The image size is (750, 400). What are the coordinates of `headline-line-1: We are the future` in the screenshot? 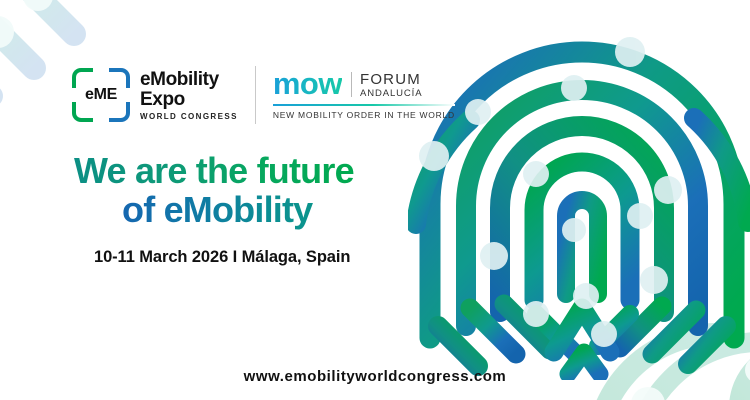 It's located at (214, 170).